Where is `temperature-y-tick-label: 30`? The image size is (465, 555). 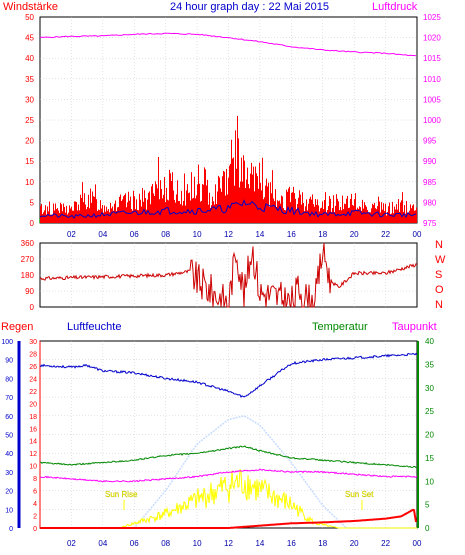 temperature-y-tick-label: 30 is located at coordinates (429, 388).